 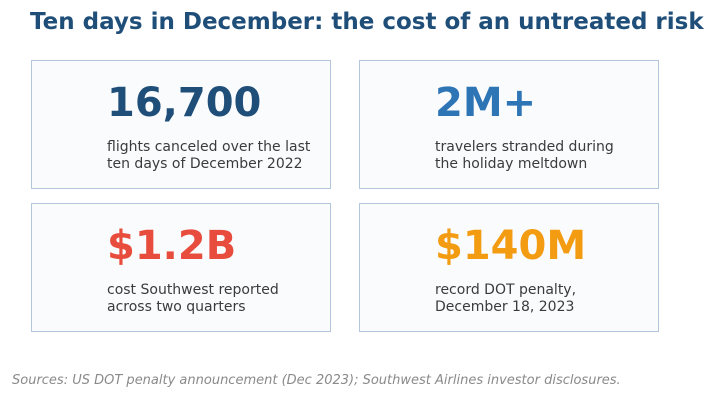 What do you see at coordinates (486, 103) in the screenshot?
I see `stat-value: 2M+` at bounding box center [486, 103].